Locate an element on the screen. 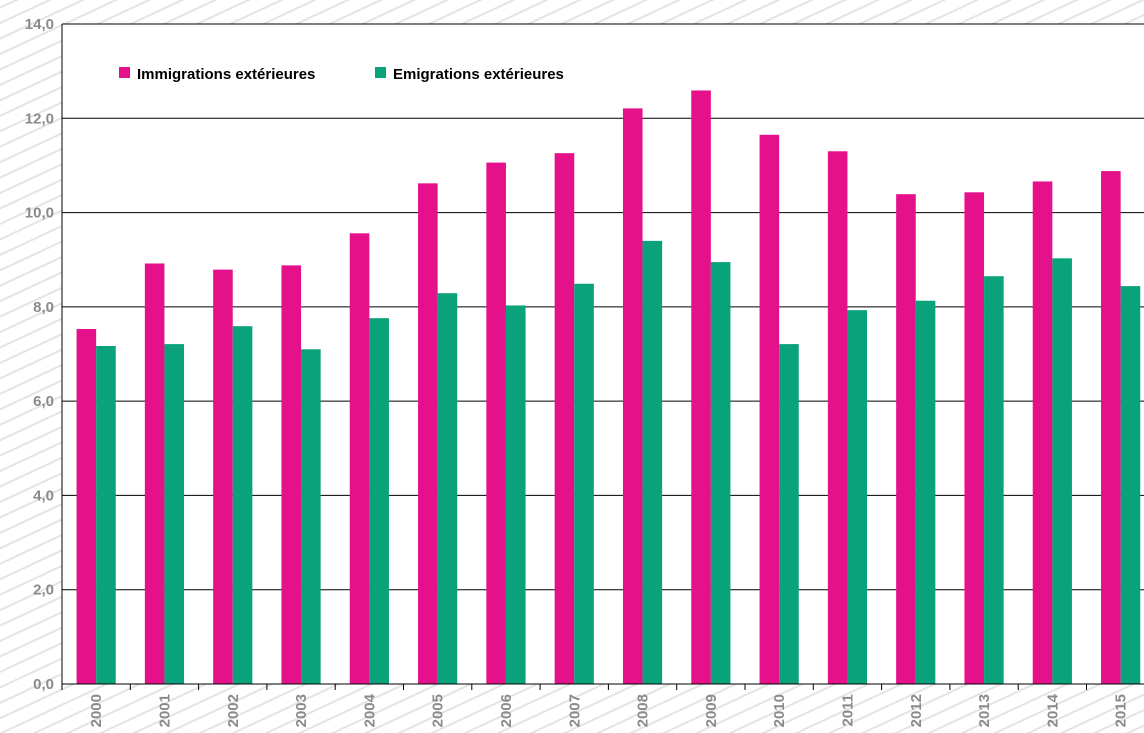 The width and height of the screenshot is (1144, 733). bar-immigrations-2005 is located at coordinates (428, 434).